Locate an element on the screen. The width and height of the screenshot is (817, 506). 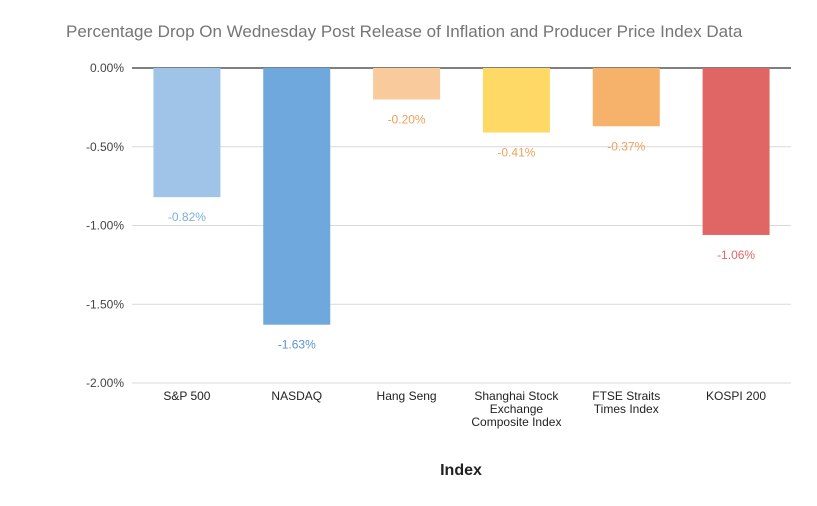
x-tick-label: KOSPI 200 is located at coordinates (736, 396).